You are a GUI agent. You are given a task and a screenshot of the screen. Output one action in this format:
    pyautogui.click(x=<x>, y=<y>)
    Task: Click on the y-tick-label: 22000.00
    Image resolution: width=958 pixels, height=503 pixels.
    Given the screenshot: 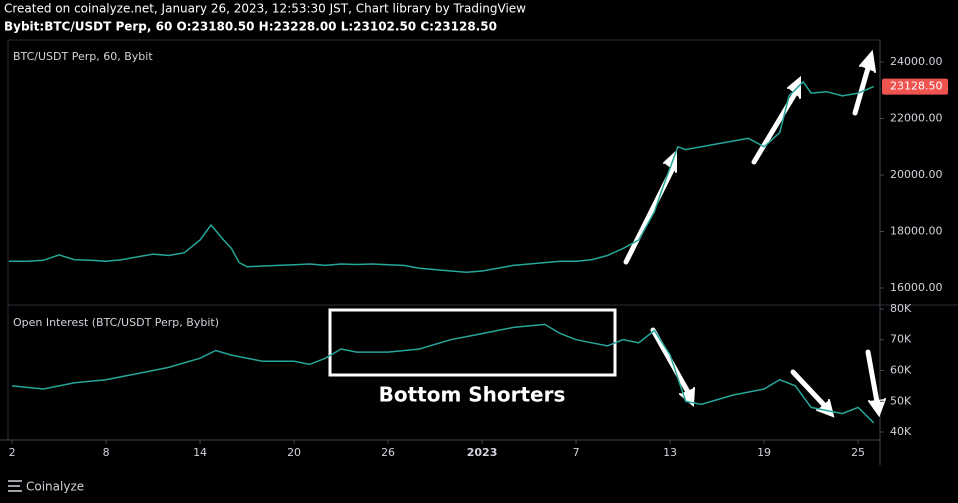 What is the action you would take?
    pyautogui.click(x=916, y=118)
    